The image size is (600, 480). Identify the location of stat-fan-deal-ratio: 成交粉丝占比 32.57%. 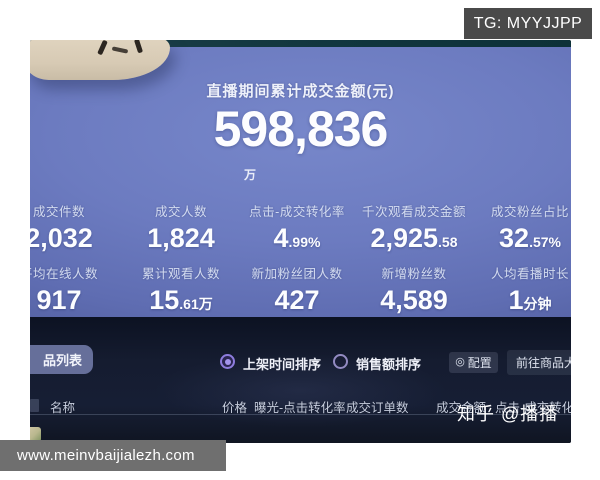
(515, 227).